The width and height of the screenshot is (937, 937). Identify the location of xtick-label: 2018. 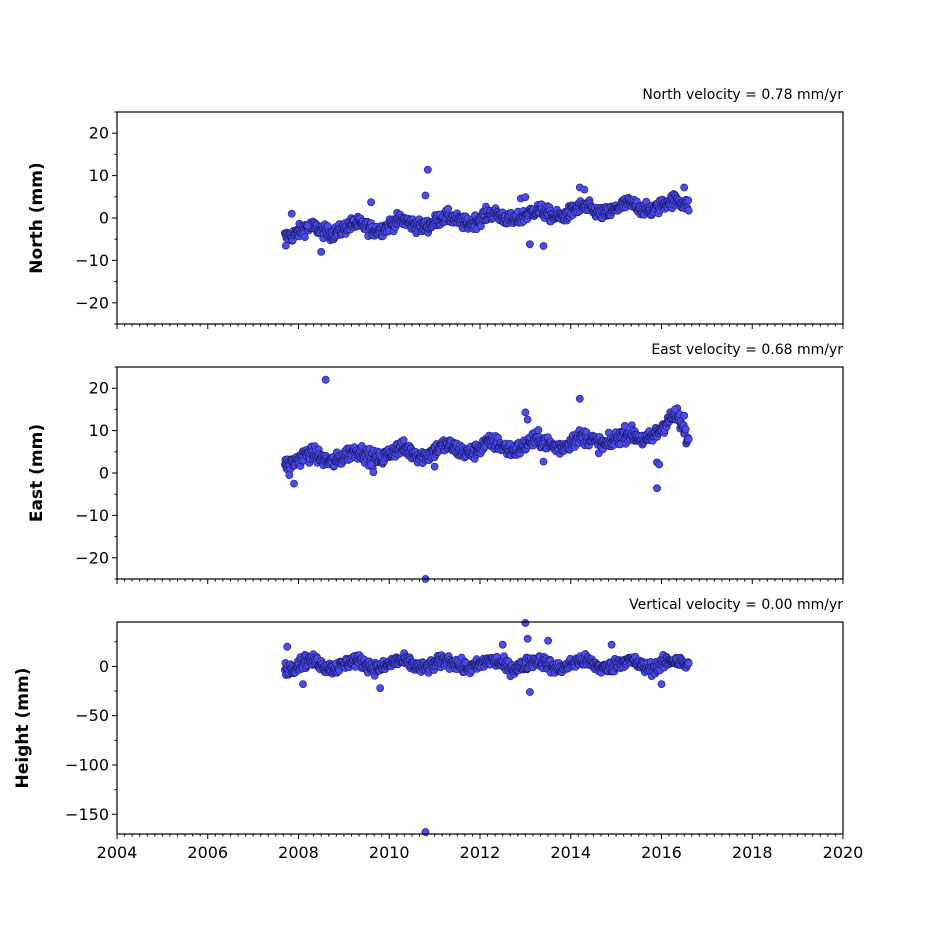
(752, 852).